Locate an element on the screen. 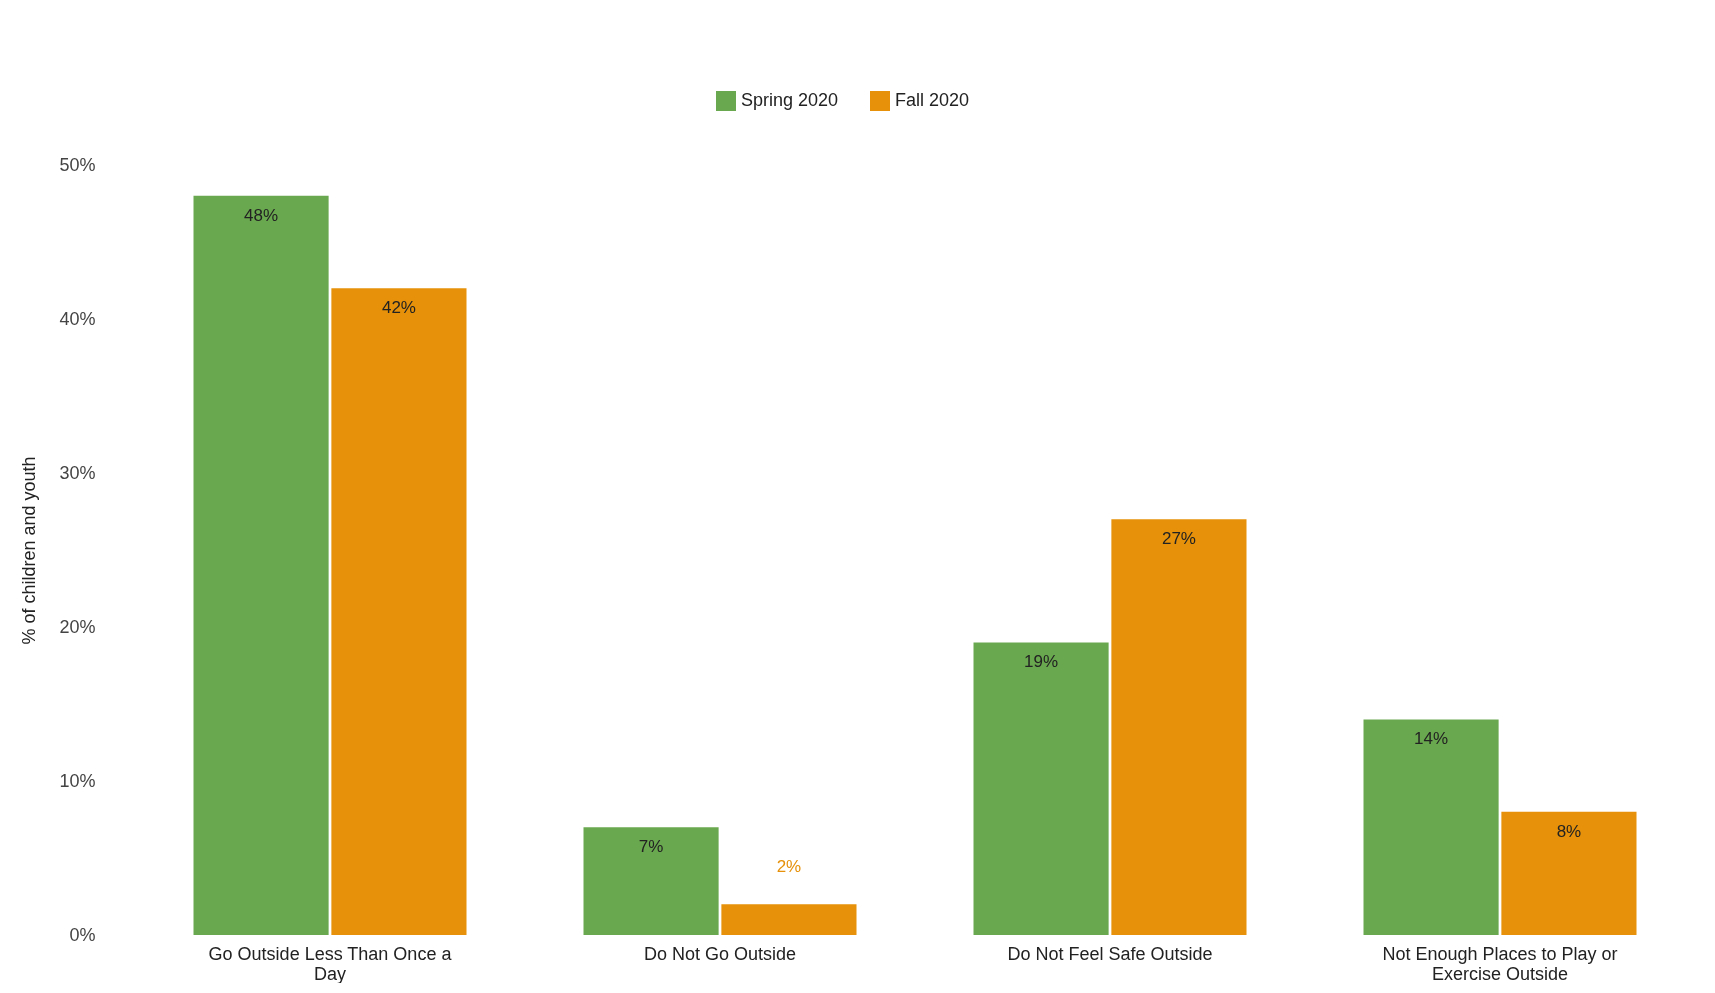 The width and height of the screenshot is (1715, 993). x-tick-label: Do Not Feel Safe Outside is located at coordinates (1110, 953).